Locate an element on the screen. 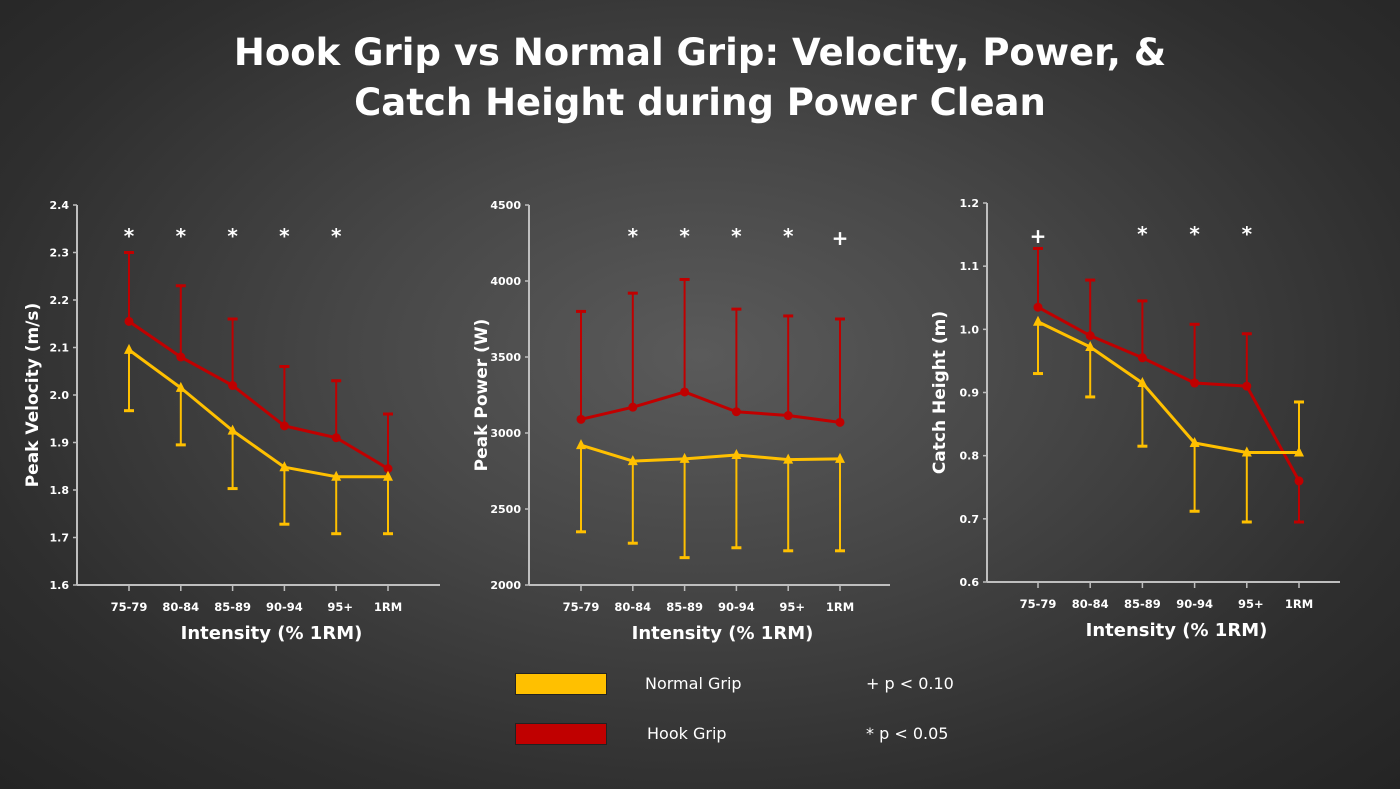  y-tick-label: 2000 is located at coordinates (505, 585).